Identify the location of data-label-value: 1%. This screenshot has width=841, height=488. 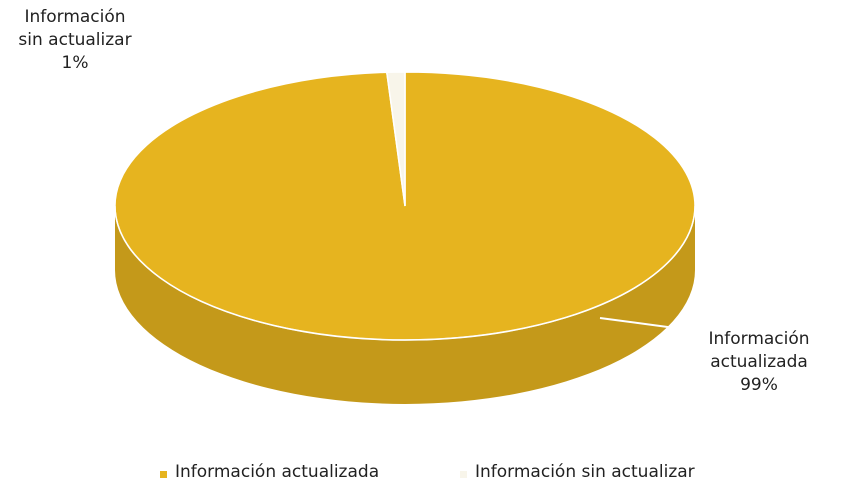
(75, 63).